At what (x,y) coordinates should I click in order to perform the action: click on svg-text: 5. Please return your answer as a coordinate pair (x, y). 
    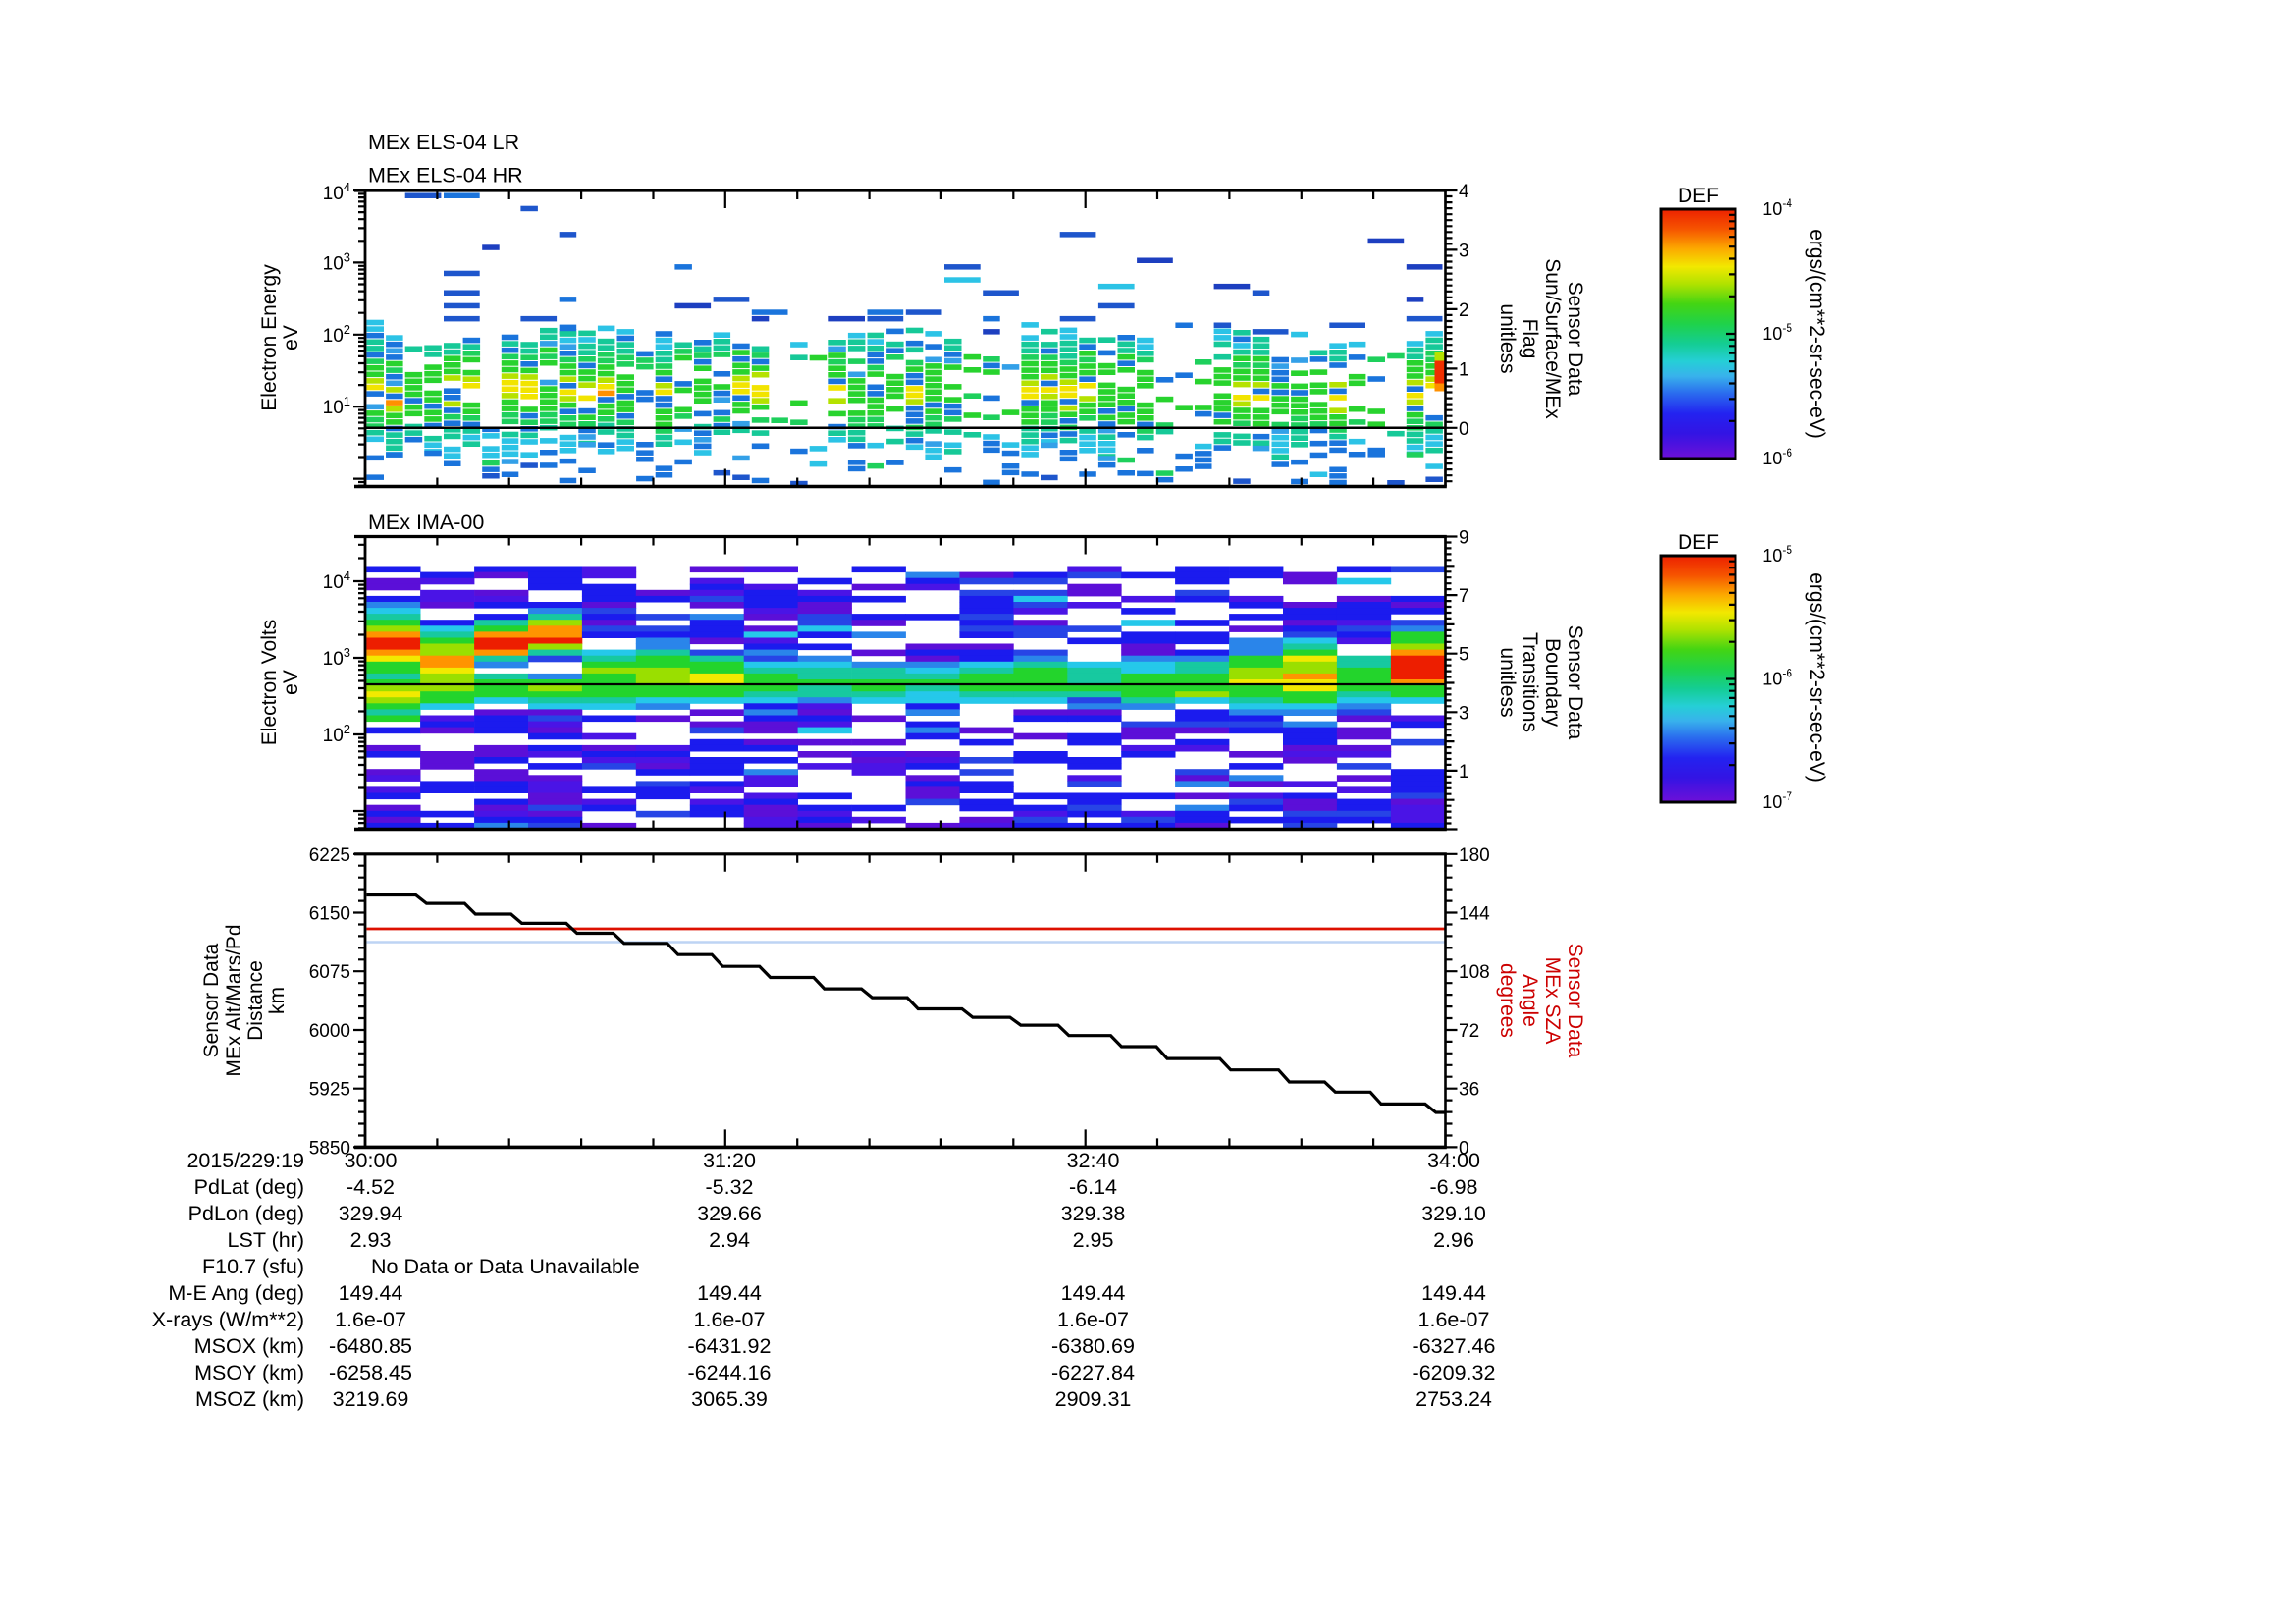
    Looking at the image, I should click on (1464, 655).